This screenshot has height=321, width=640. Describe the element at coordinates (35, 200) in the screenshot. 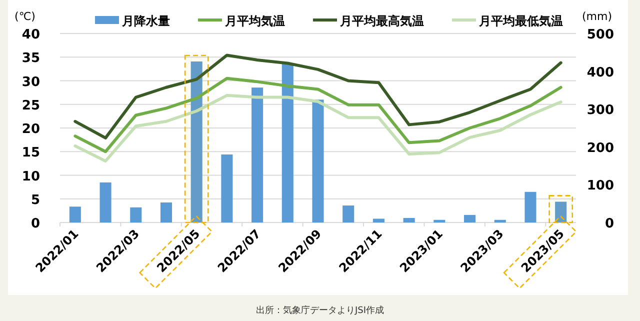

I see `y-tick-label: 5` at that location.